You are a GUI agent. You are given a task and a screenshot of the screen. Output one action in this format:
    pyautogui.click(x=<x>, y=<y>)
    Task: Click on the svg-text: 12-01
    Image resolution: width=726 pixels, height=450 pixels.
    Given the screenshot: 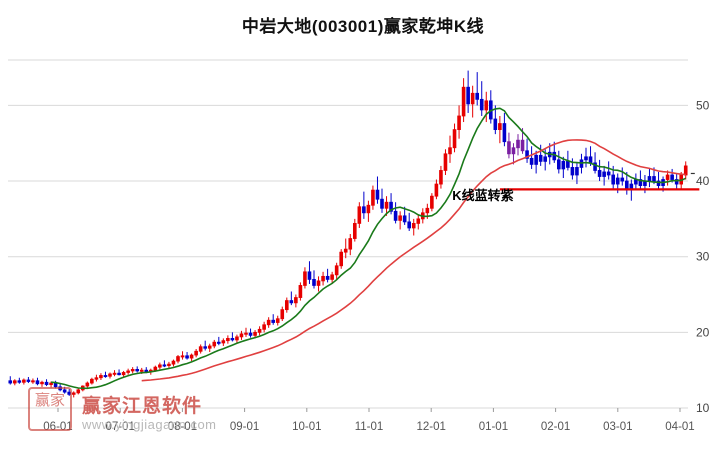 What is the action you would take?
    pyautogui.click(x=430, y=427)
    